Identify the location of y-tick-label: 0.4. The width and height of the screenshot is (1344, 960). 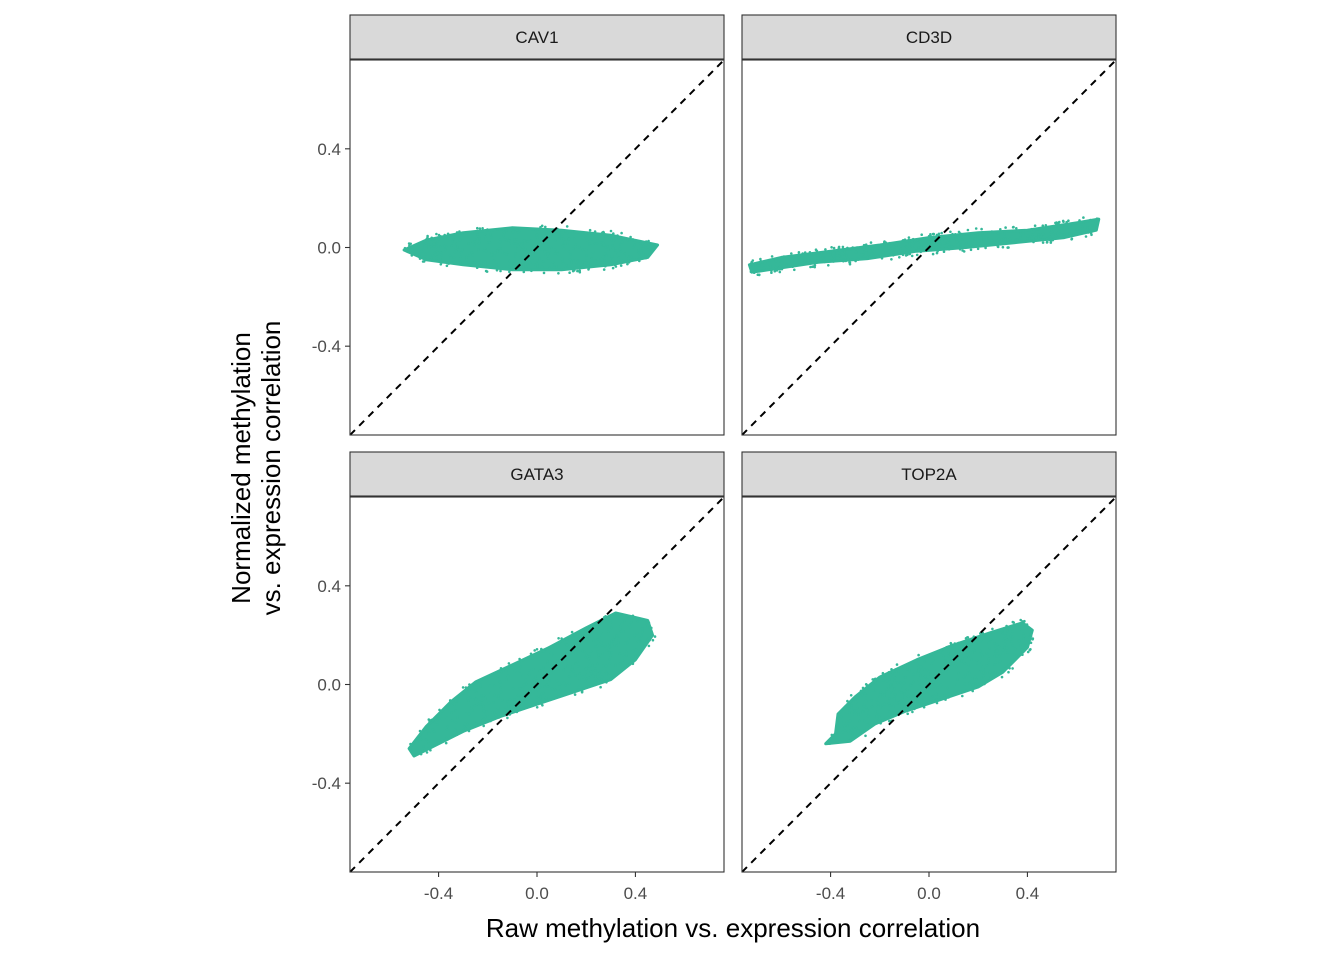
(329, 149).